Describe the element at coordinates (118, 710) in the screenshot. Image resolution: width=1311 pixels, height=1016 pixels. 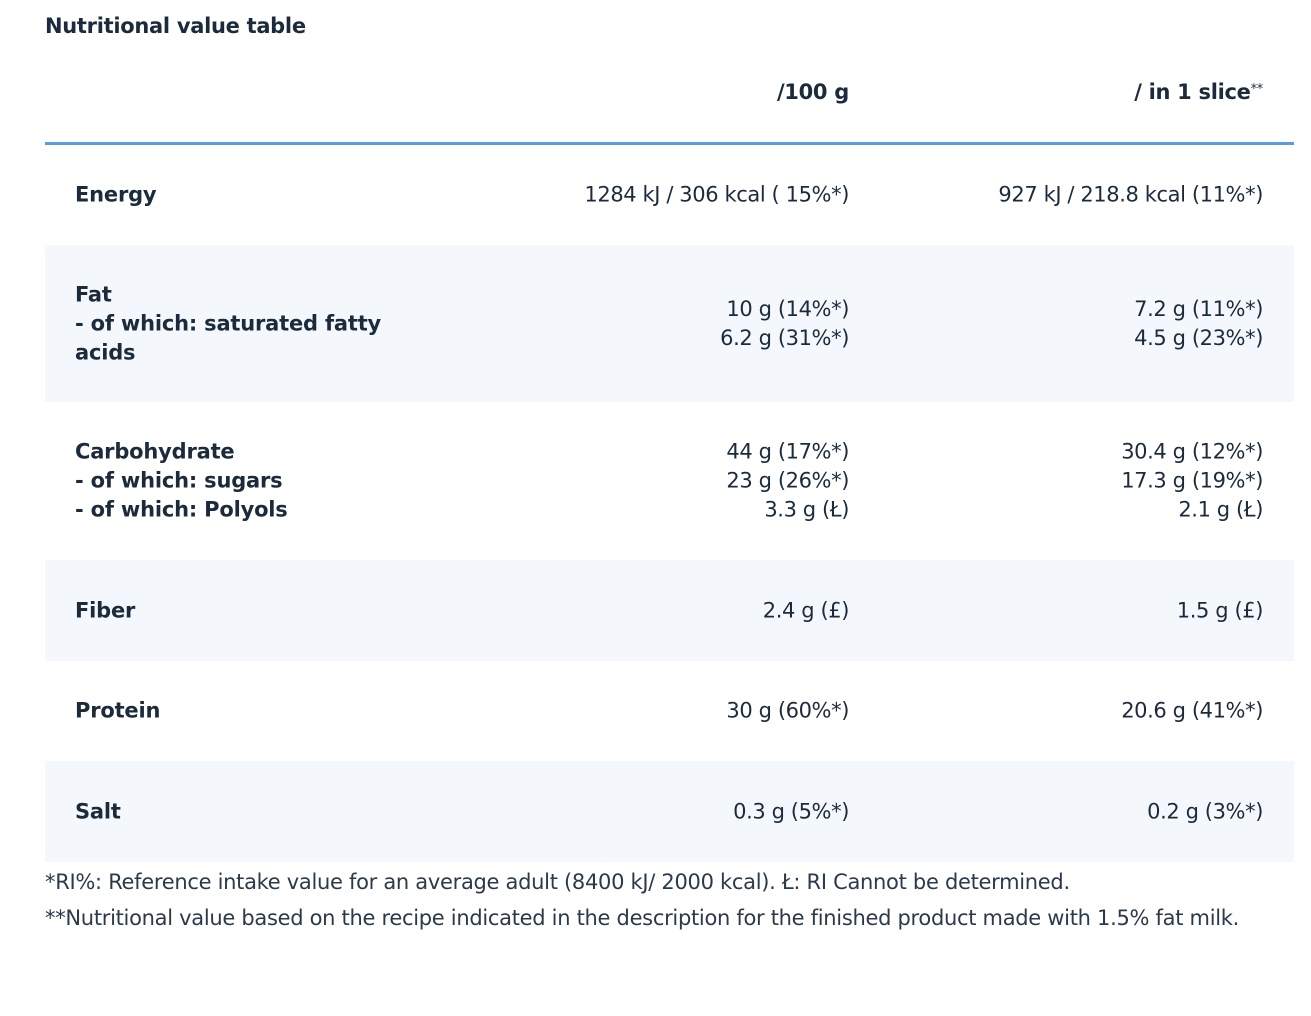
I see `nutrient-label-line: Protein` at that location.